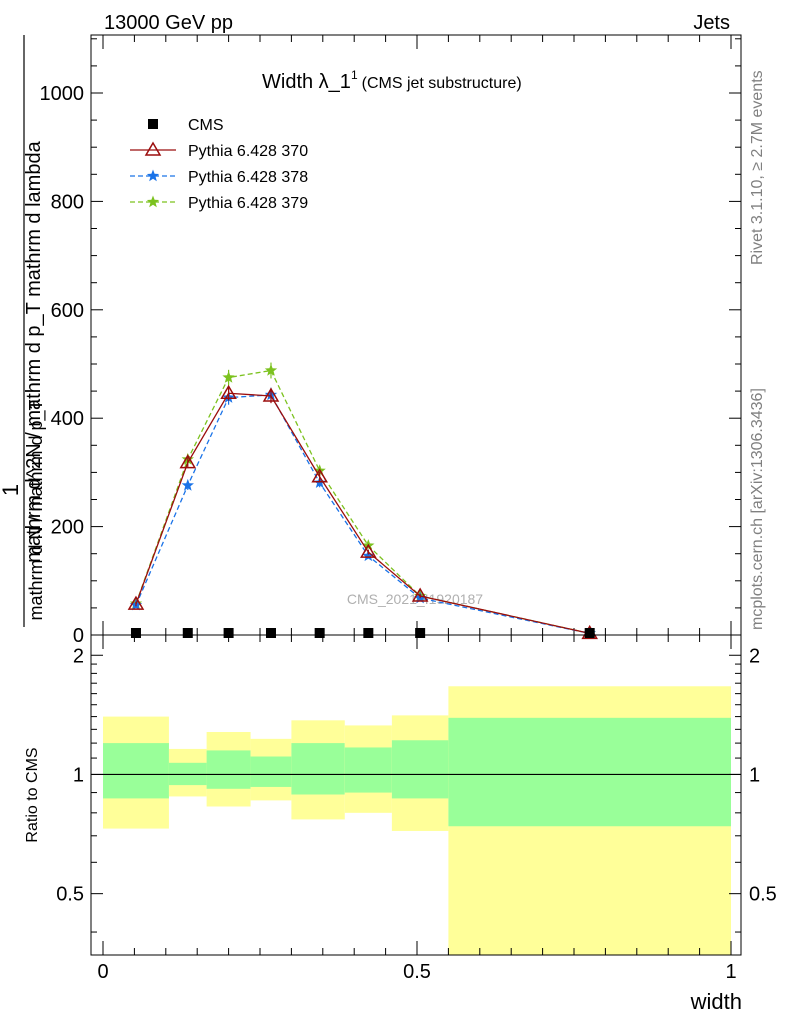 This screenshot has width=786, height=1024. Describe the element at coordinates (417, 972) in the screenshot. I see `xtick-label: 0.5` at that location.